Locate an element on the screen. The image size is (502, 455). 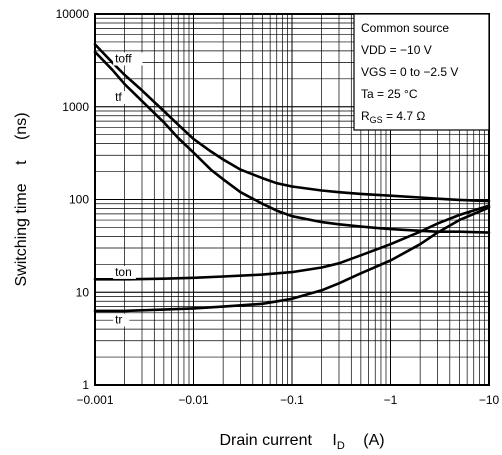
y-tick-label: 100 is located at coordinates (79, 200).